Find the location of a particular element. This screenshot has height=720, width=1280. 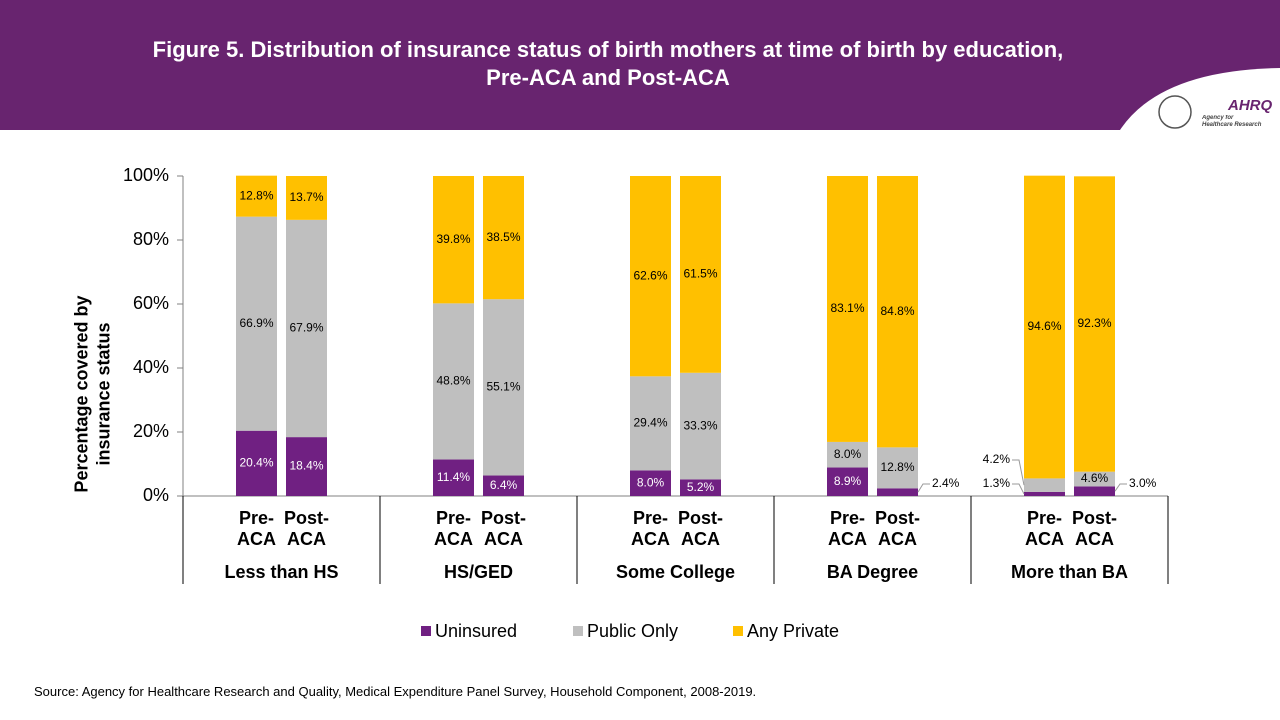

data-label: 61.5% is located at coordinates (700, 274).